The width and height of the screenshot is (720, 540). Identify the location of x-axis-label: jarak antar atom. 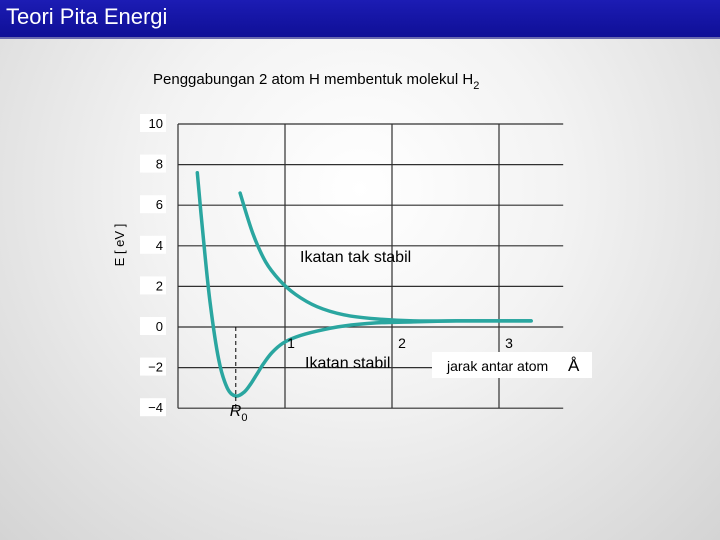
(497, 366).